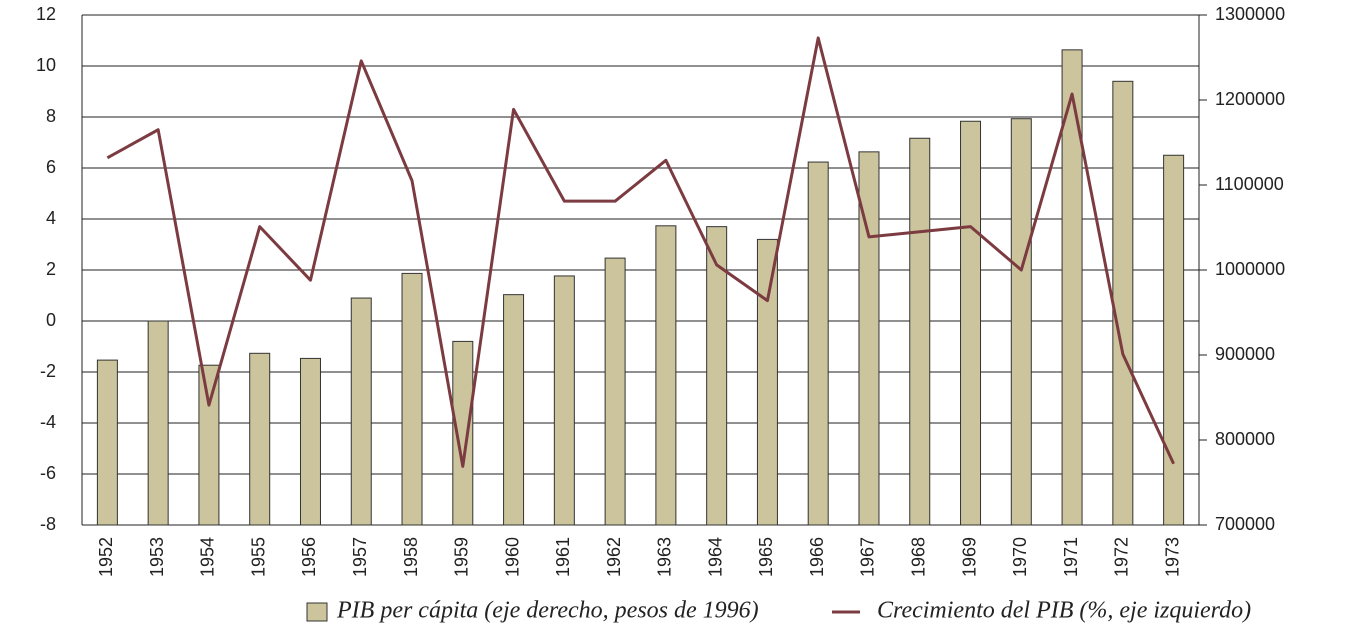 The width and height of the screenshot is (1346, 635). What do you see at coordinates (46, 14) in the screenshot?
I see `y-tick-label: 12` at bounding box center [46, 14].